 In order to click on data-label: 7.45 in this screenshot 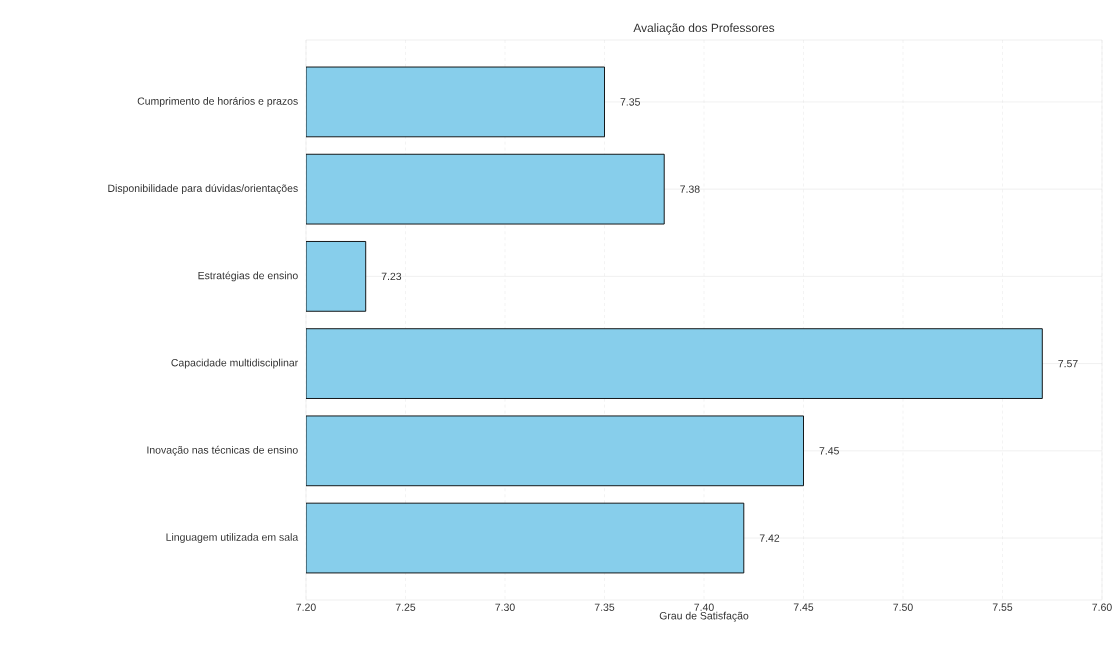, I will do `click(829, 451)`.